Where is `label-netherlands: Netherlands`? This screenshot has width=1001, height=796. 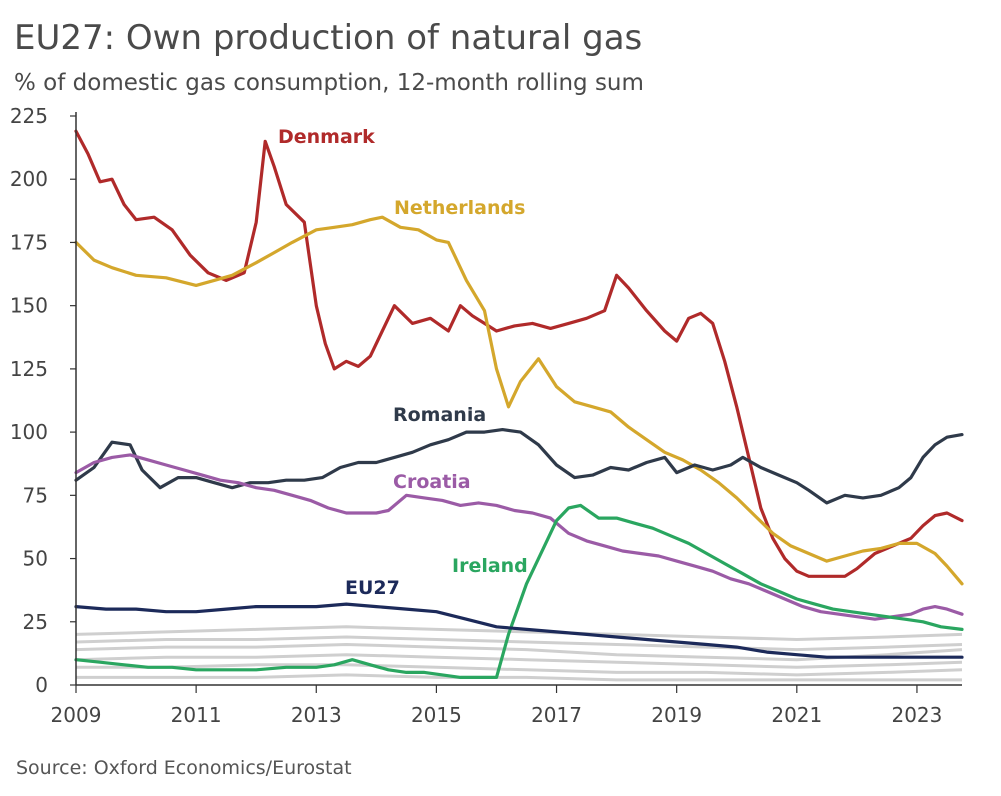
label-netherlands: Netherlands is located at coordinates (459, 208).